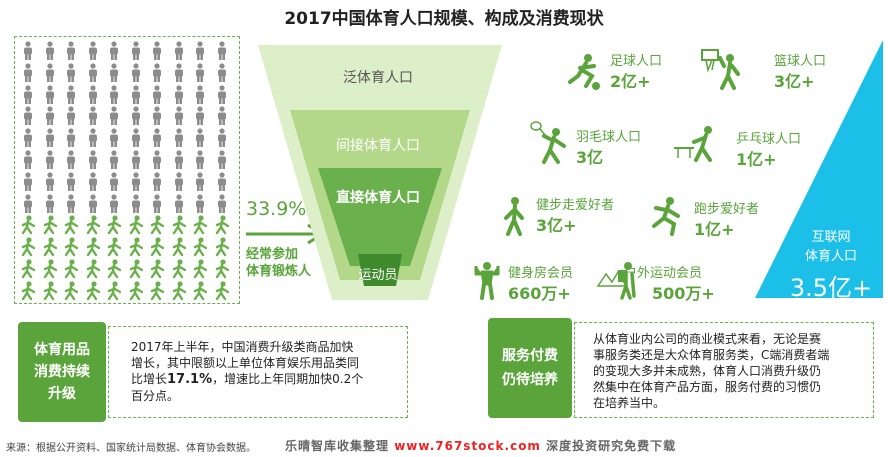 The height and width of the screenshot is (457, 888). Describe the element at coordinates (609, 137) in the screenshot. I see `sport-name: 羽毛球人口` at that location.